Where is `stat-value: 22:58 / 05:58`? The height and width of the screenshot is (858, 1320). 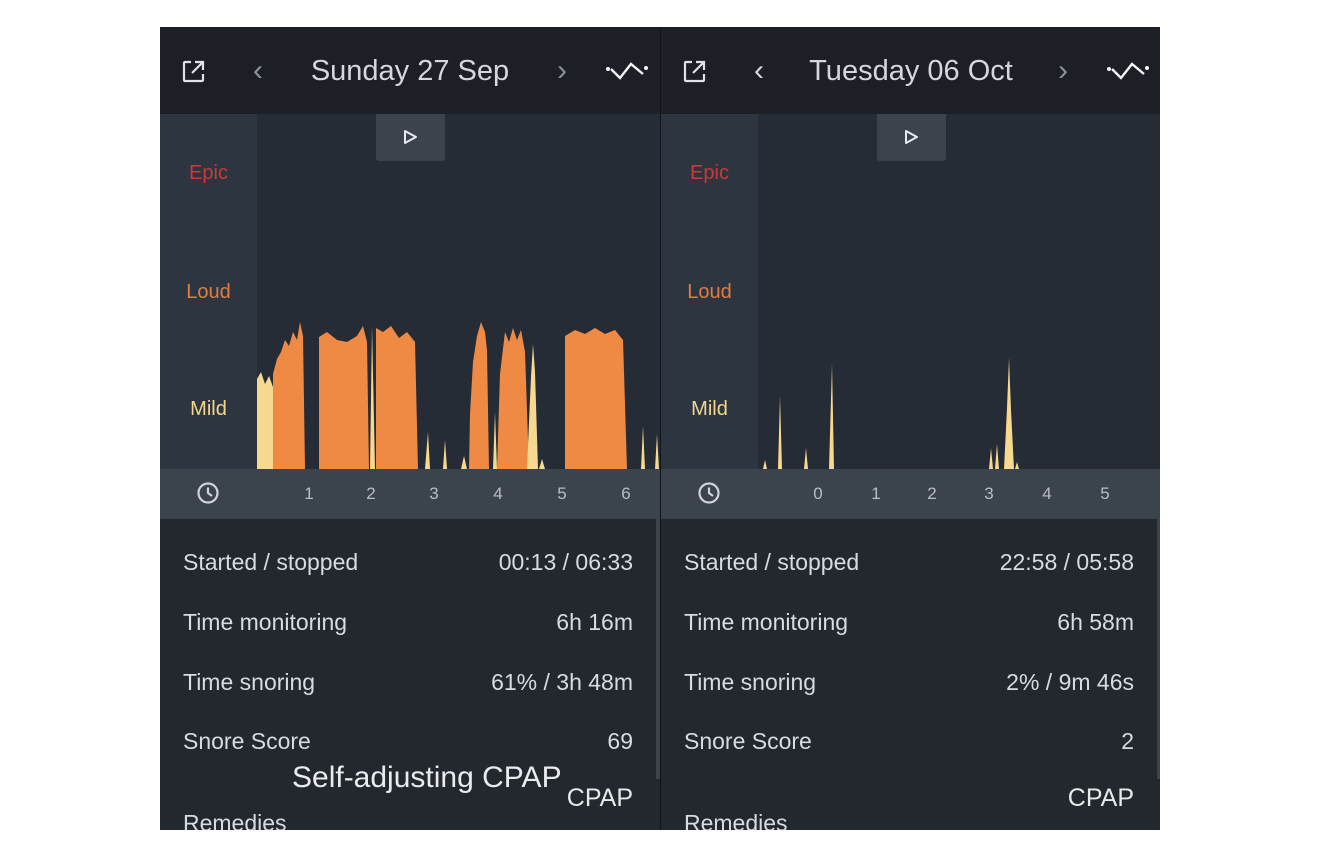 stat-value: 22:58 / 05:58 is located at coordinates (1066, 562).